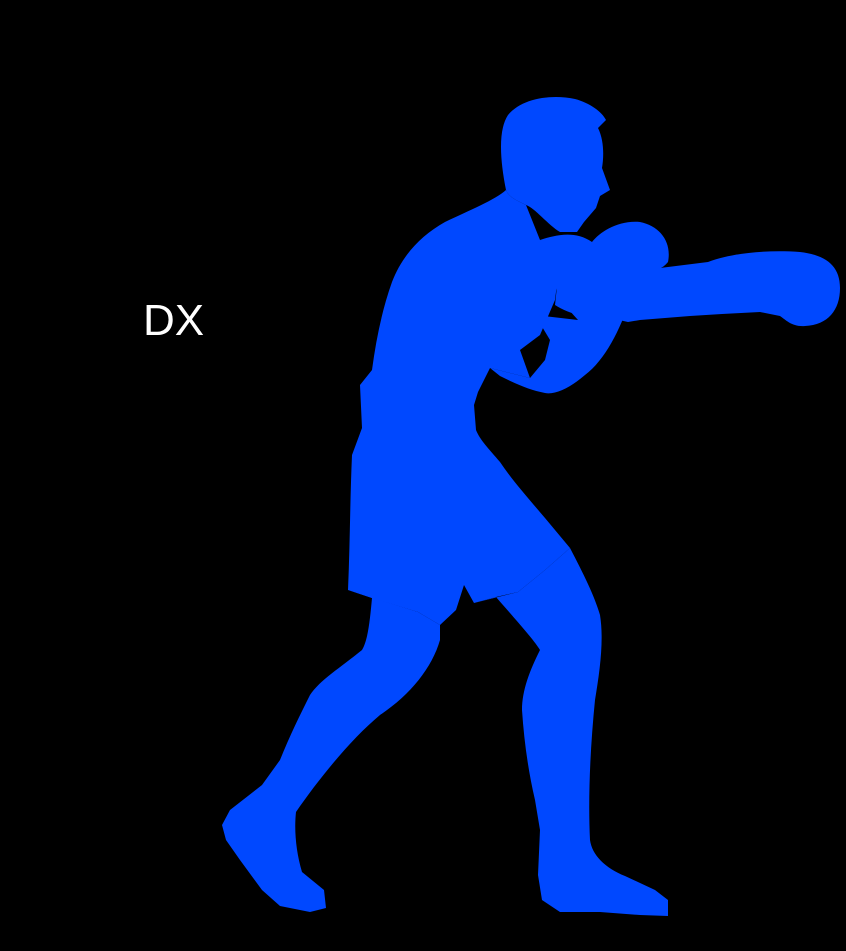  Describe the element at coordinates (331, 751) in the screenshot. I see `rear-leg-shape` at that location.